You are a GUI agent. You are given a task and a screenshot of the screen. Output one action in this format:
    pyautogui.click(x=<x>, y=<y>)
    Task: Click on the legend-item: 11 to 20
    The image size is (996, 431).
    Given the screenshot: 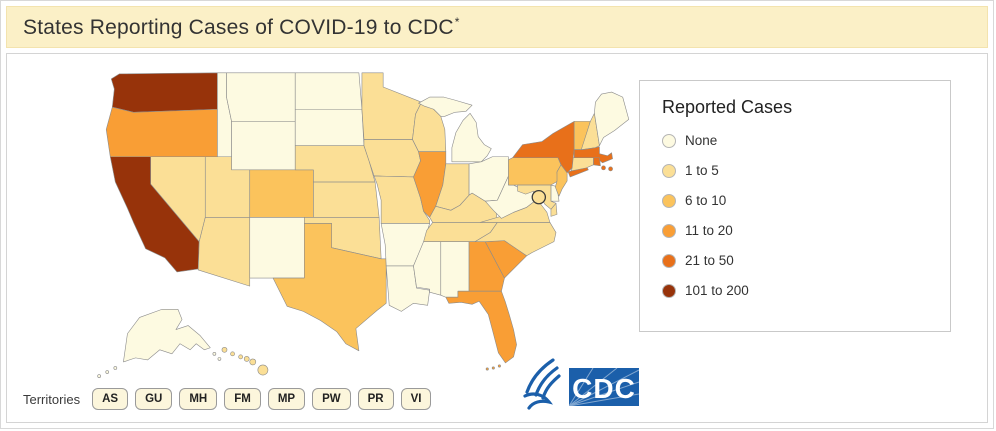 What is the action you would take?
    pyautogui.click(x=795, y=230)
    